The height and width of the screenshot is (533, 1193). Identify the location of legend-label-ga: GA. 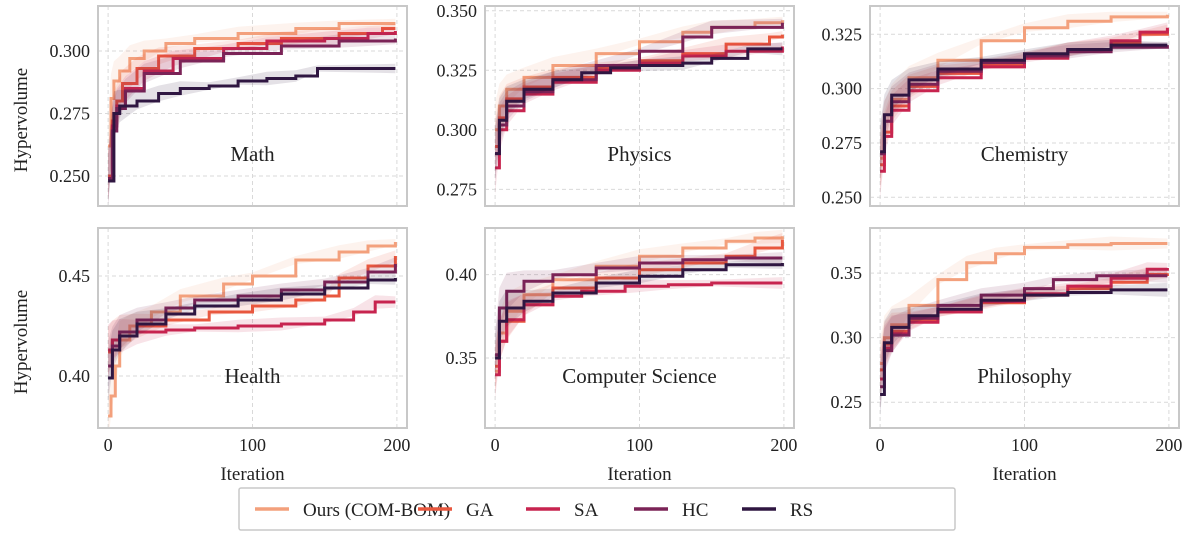
(480, 510).